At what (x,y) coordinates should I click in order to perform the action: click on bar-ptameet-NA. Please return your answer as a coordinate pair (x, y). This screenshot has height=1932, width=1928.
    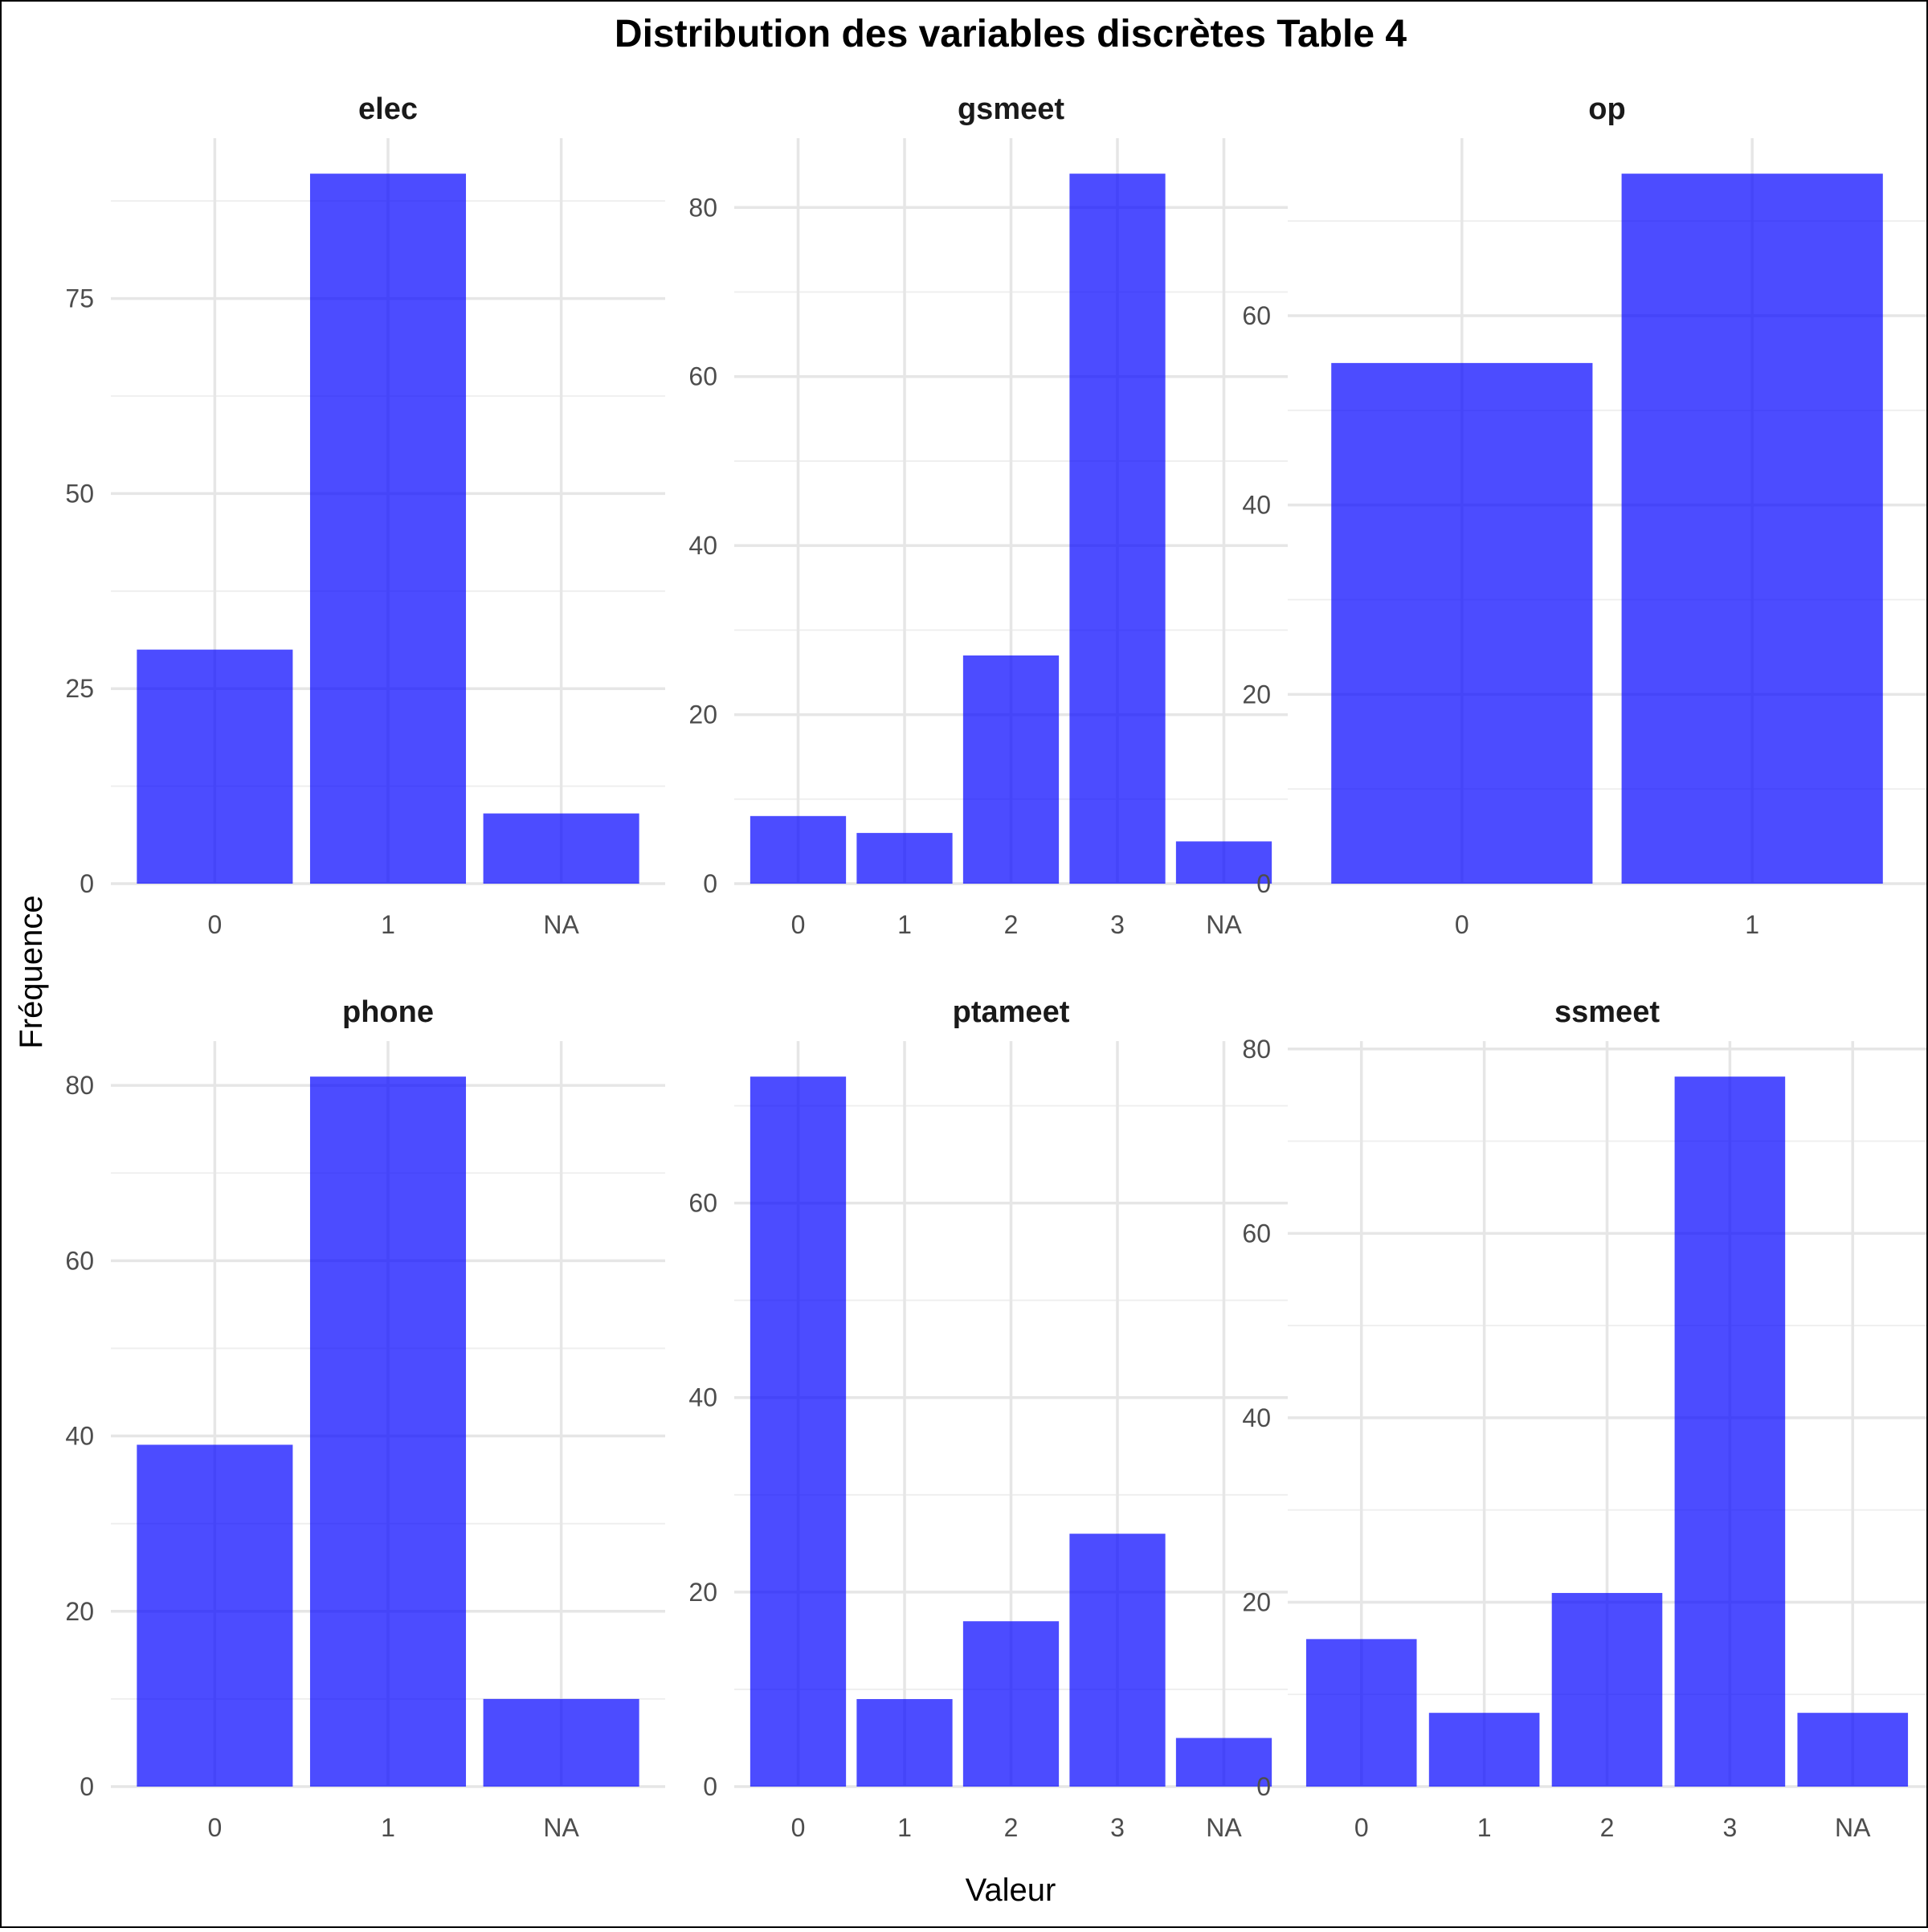
    Looking at the image, I should click on (1223, 1763).